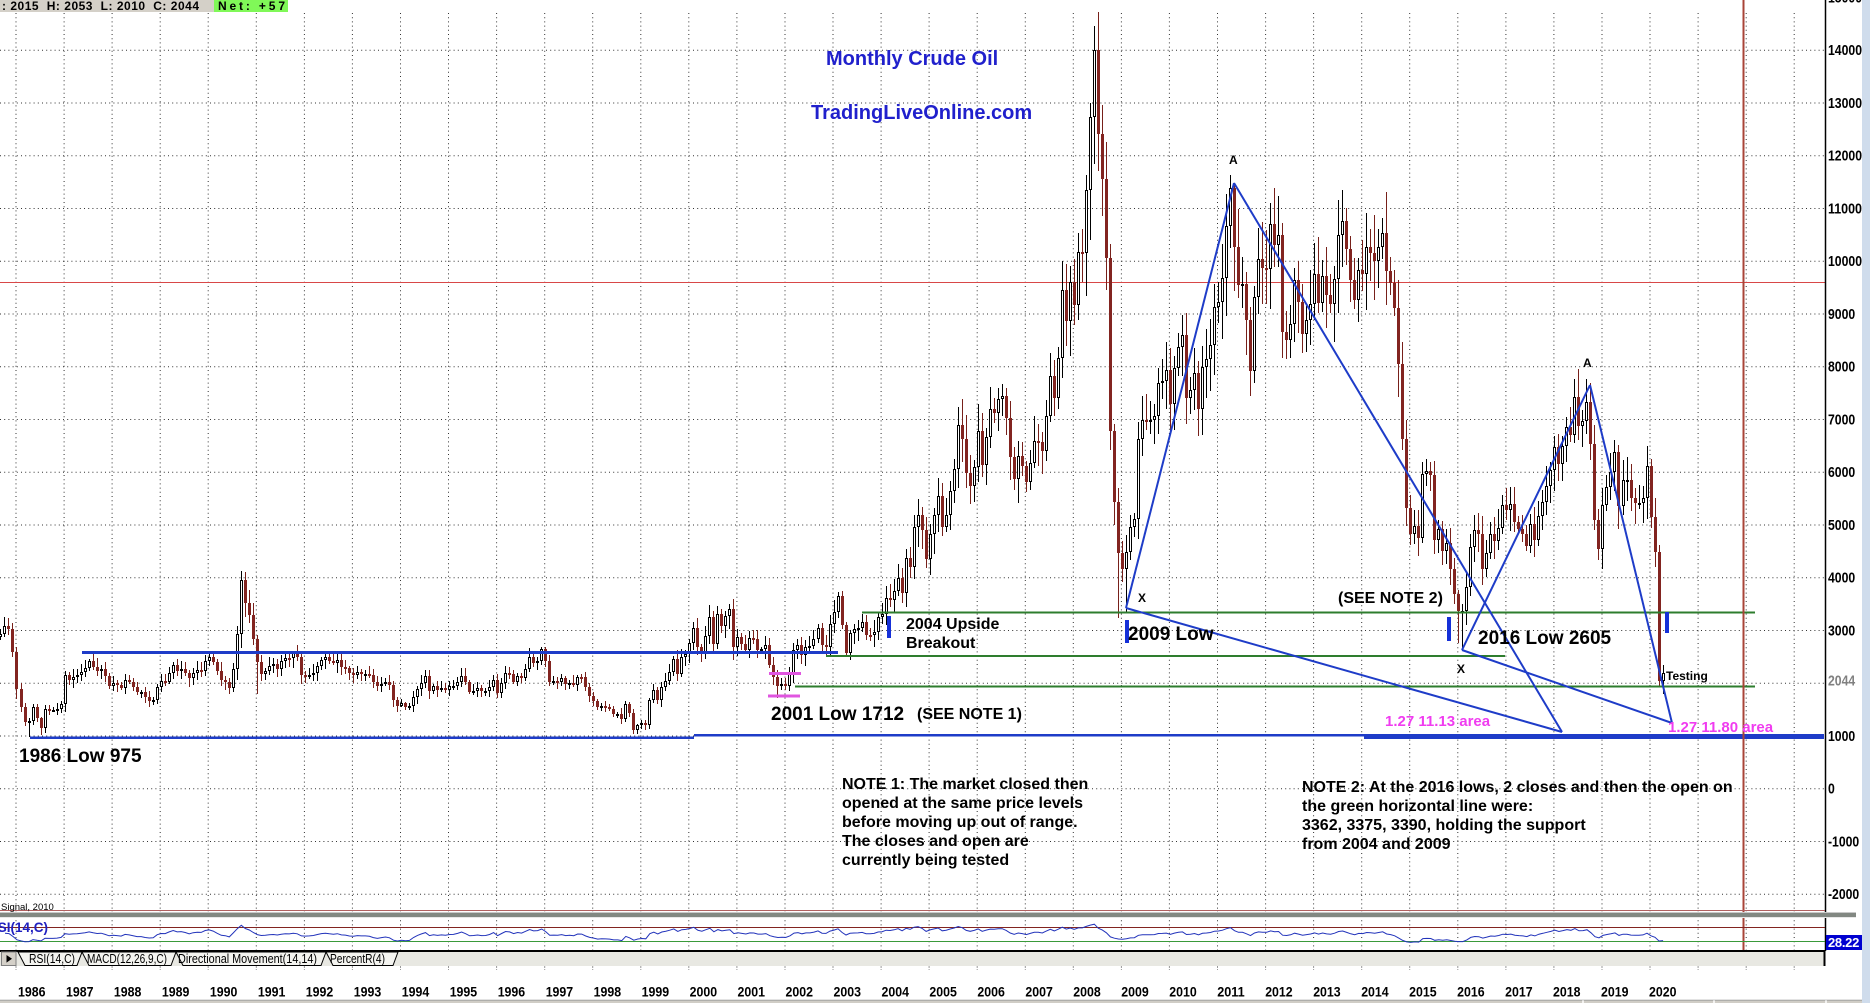  I want to click on svg-text: 4000, so click(1841, 579).